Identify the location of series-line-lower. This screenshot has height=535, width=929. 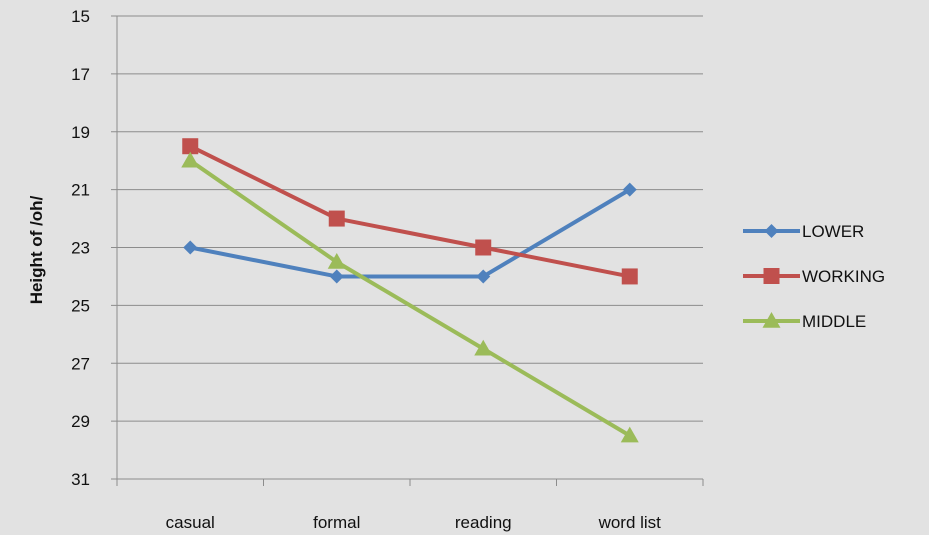
(410, 233).